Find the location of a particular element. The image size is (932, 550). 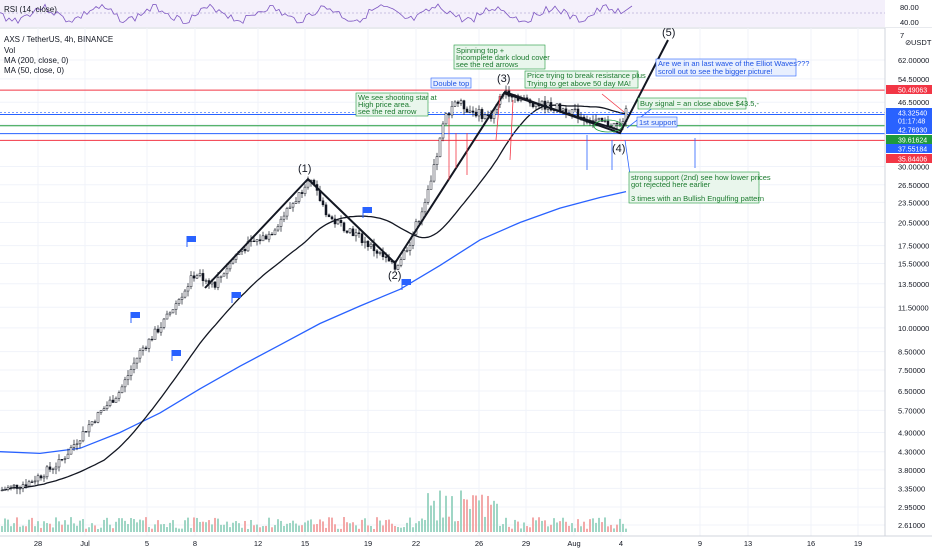

price-tick-label: 46.50000 is located at coordinates (913, 102).